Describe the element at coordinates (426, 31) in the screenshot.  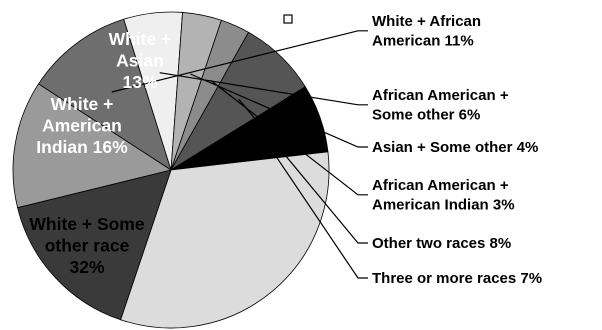
I see `slice-label: White + African American 11%` at that location.